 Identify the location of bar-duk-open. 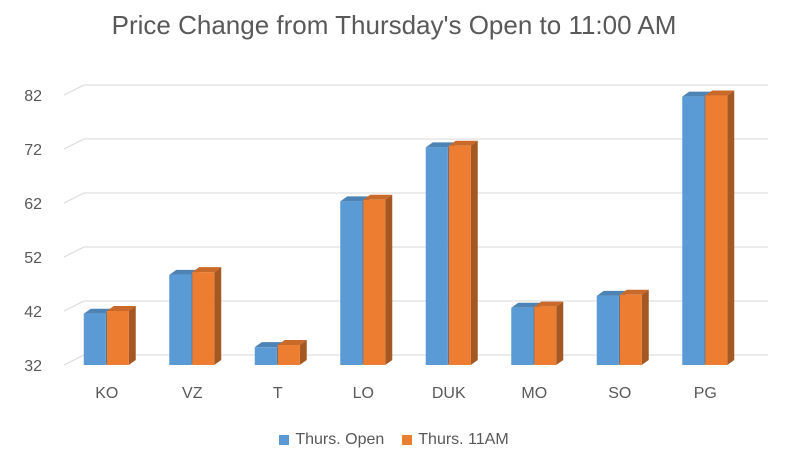
(436, 256).